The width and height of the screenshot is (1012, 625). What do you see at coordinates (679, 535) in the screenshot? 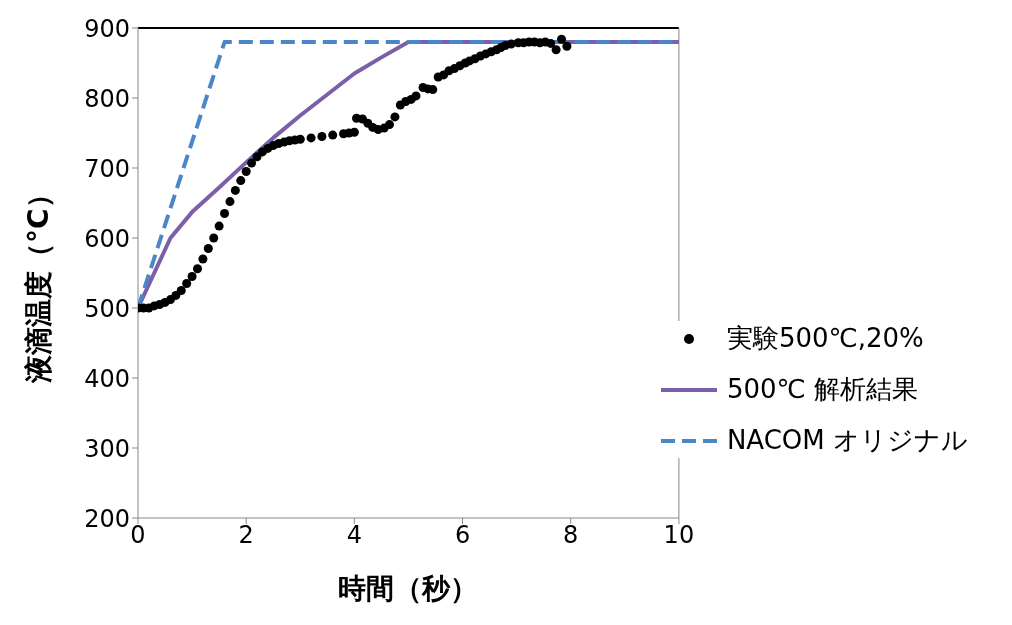
I see `x-tick-label: 10` at bounding box center [679, 535].